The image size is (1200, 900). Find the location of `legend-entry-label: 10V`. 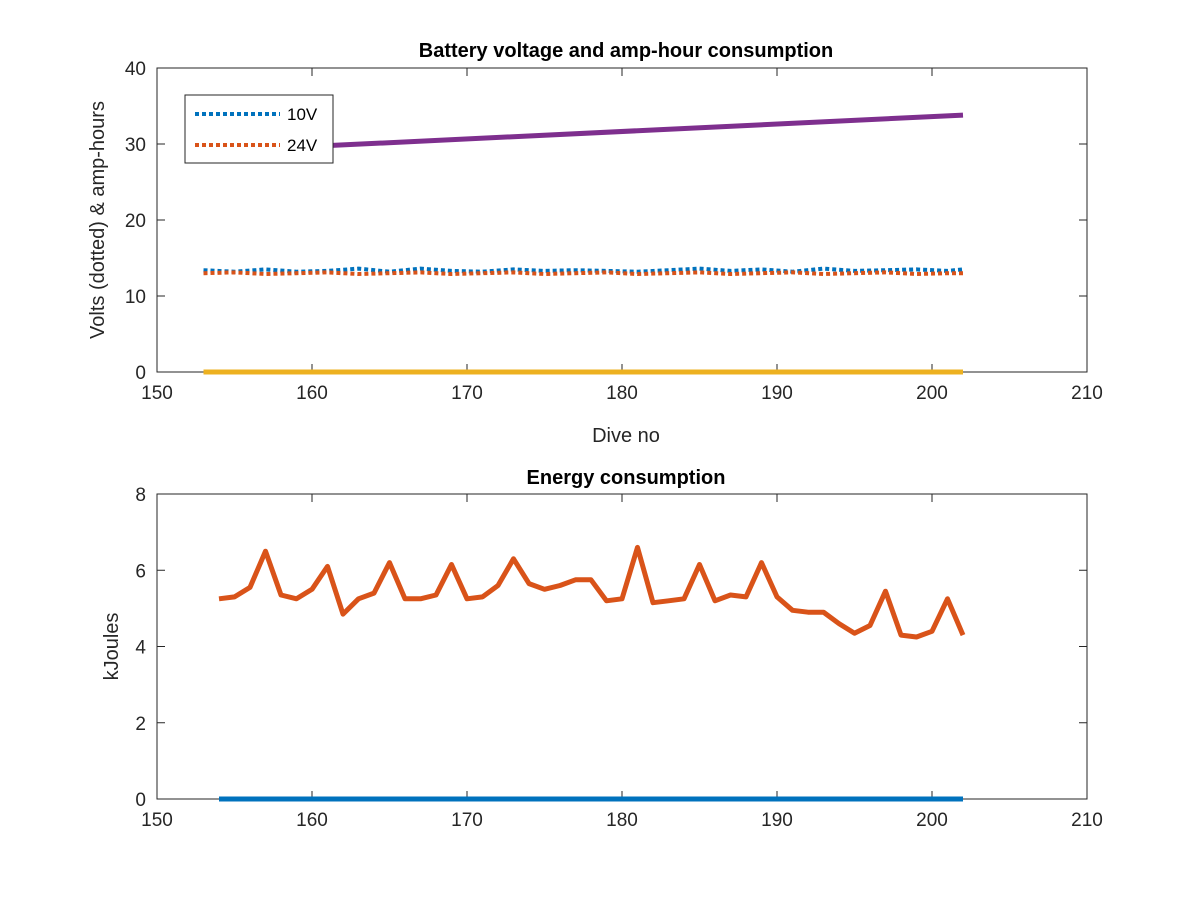

legend-entry-label: 10V is located at coordinates (302, 114).